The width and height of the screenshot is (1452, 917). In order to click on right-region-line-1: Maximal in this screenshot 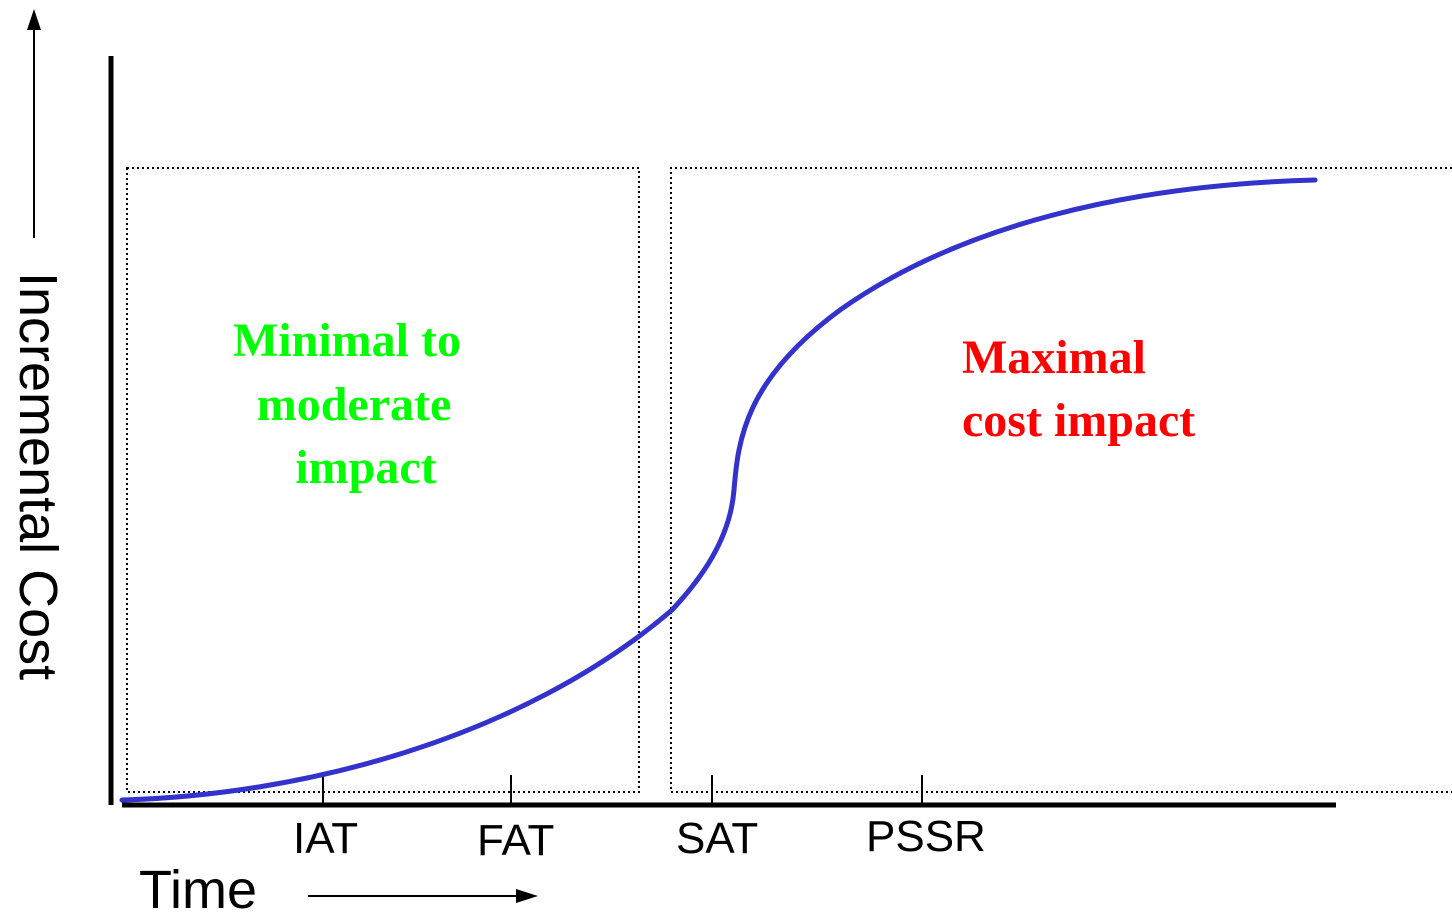, I will do `click(1054, 357)`.